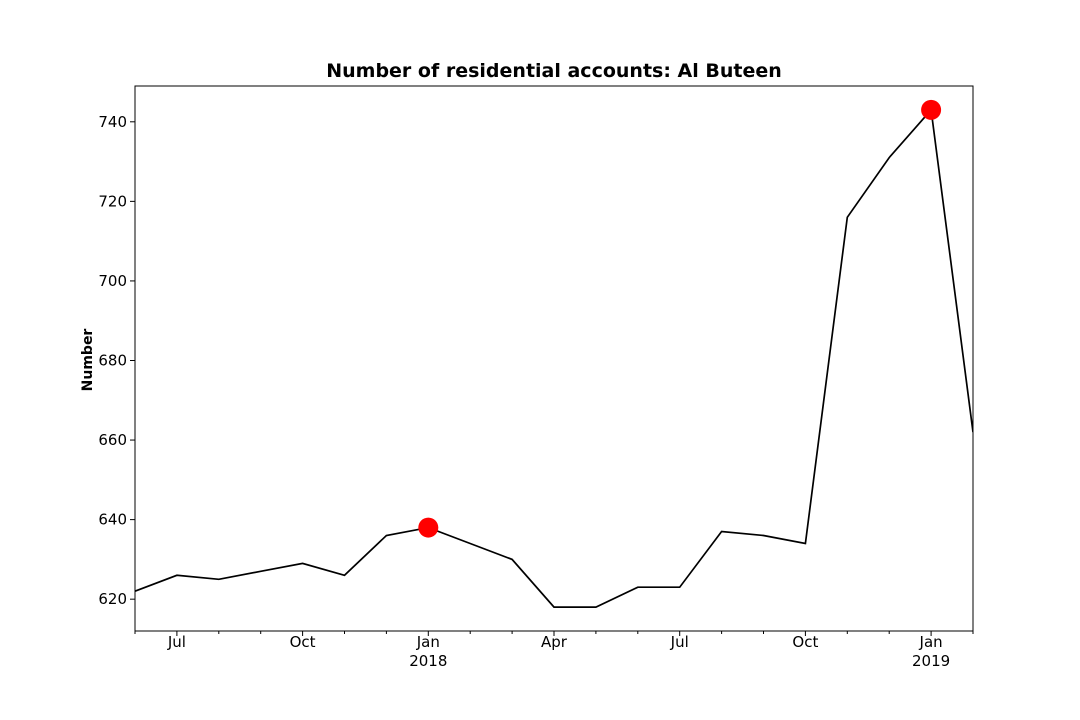 Image resolution: width=1080 pixels, height=720 pixels. What do you see at coordinates (112, 440) in the screenshot?
I see `y-tick-label-660: 660` at bounding box center [112, 440].